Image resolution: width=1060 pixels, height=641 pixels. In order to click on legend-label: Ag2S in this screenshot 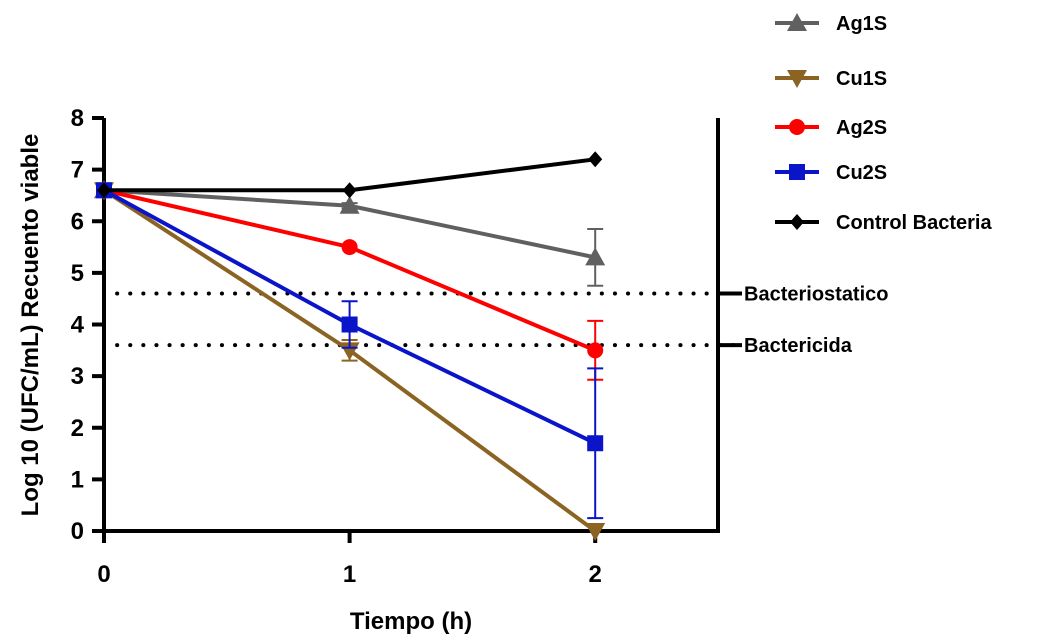, I will do `click(861, 128)`.